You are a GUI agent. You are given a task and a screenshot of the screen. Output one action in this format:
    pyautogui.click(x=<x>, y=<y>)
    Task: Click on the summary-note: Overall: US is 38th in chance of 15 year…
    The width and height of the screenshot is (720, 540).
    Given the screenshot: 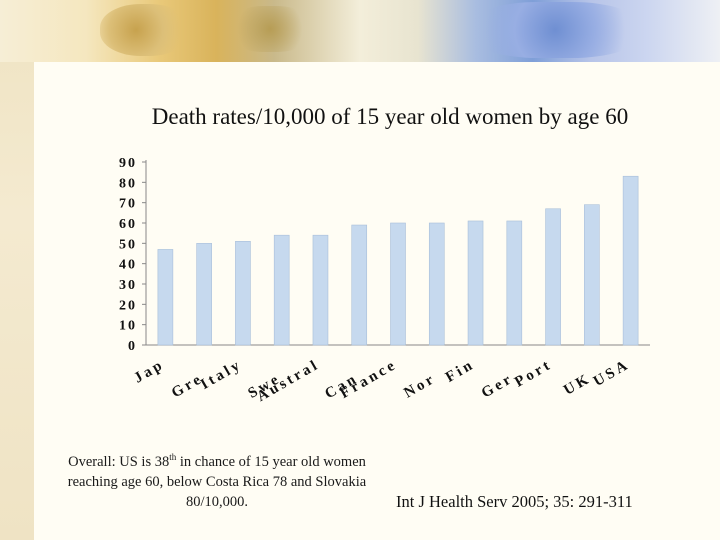 What is the action you would take?
    pyautogui.click(x=217, y=482)
    